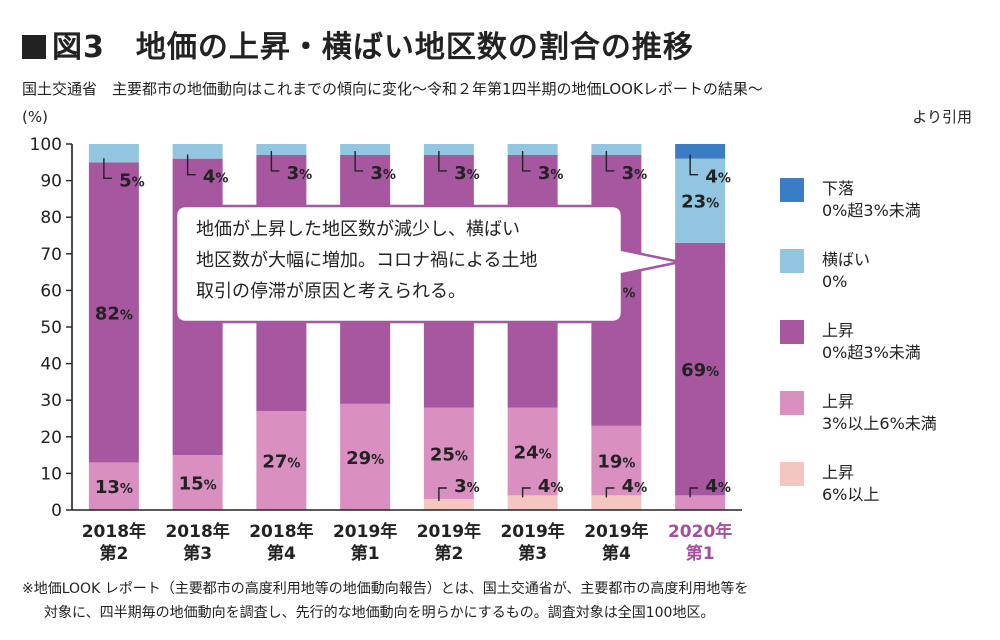 This screenshot has height=640, width=1000. I want to click on data-label-2-1: 27%, so click(281, 462).